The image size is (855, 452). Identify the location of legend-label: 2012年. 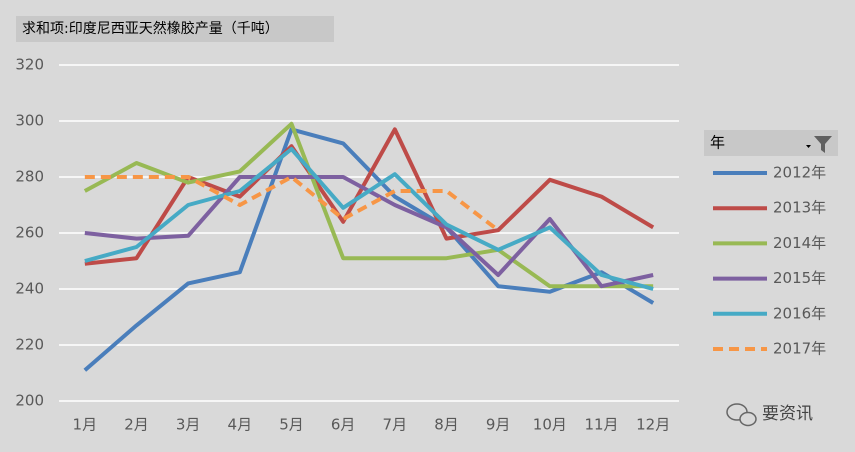
(799, 173).